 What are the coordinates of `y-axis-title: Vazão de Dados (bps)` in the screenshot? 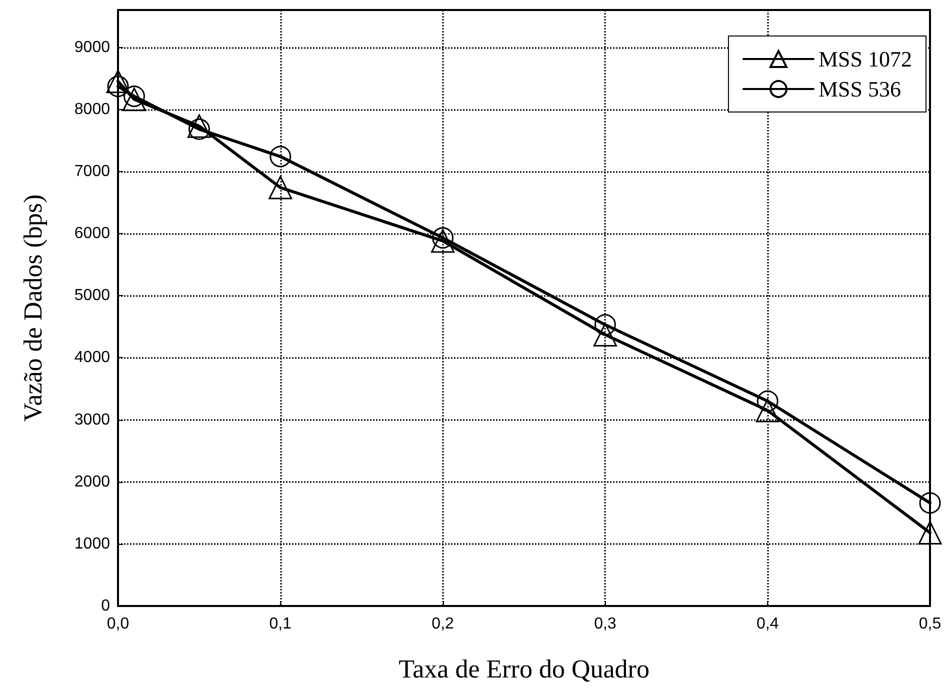 It's located at (33, 308).